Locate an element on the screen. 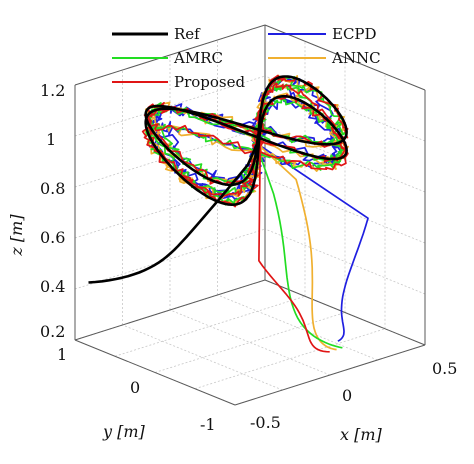 This screenshot has height=464, width=474. legend-label-annc: ANNC is located at coordinates (356, 58).